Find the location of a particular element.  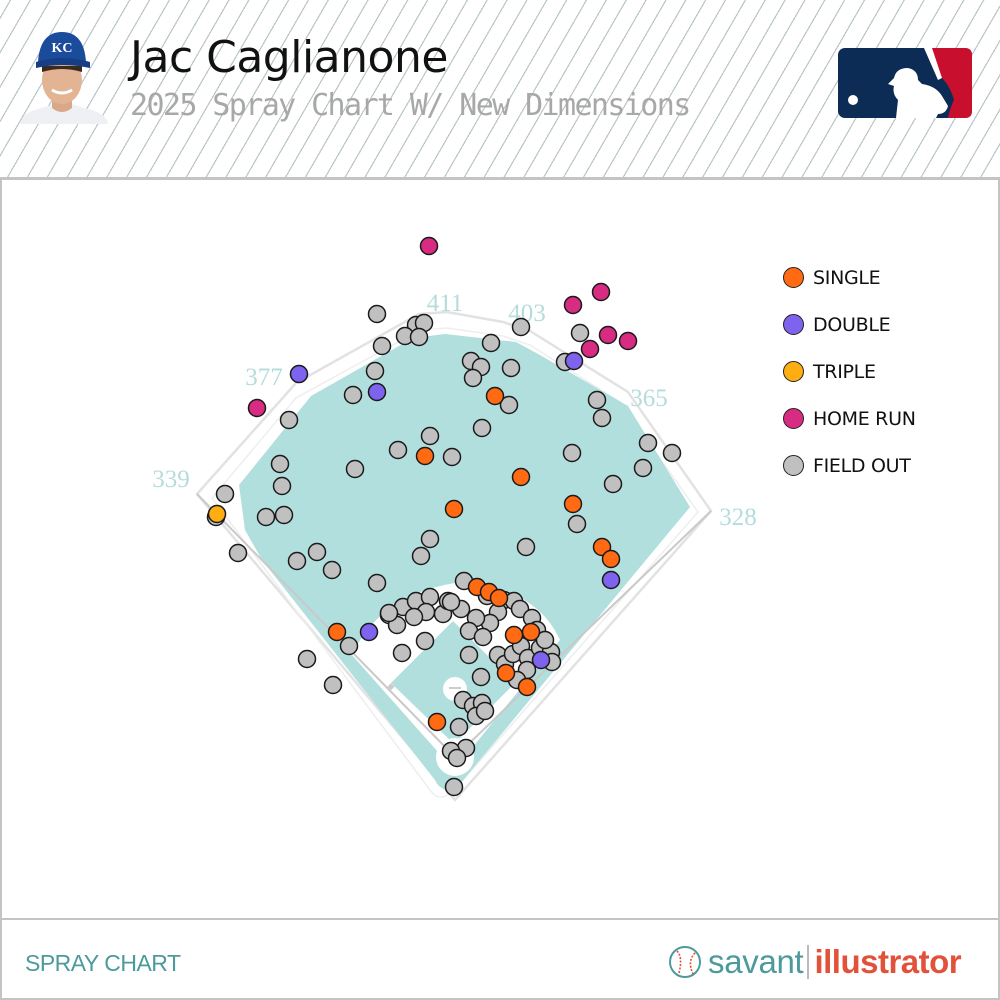

baseball-icon is located at coordinates (685, 962).